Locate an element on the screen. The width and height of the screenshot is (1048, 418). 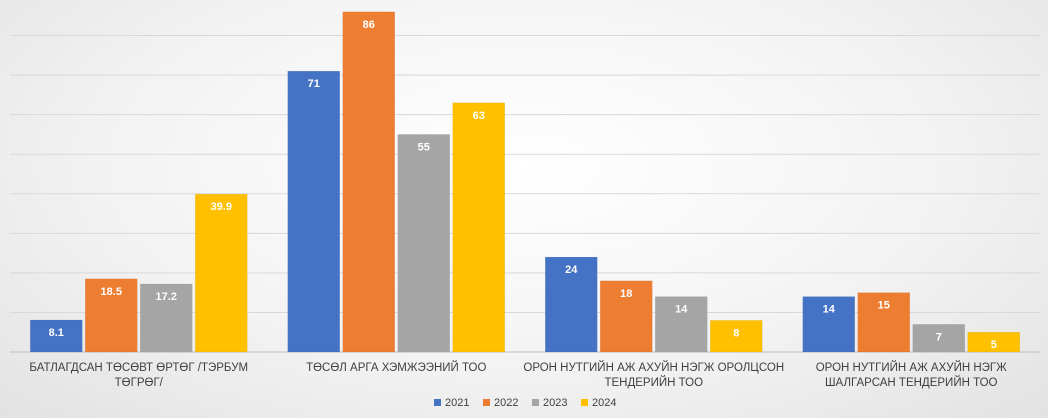
category-label: ТӨСӨЛ АРГА ХЭМЖЭЭНИЙ ТОО is located at coordinates (396, 367).